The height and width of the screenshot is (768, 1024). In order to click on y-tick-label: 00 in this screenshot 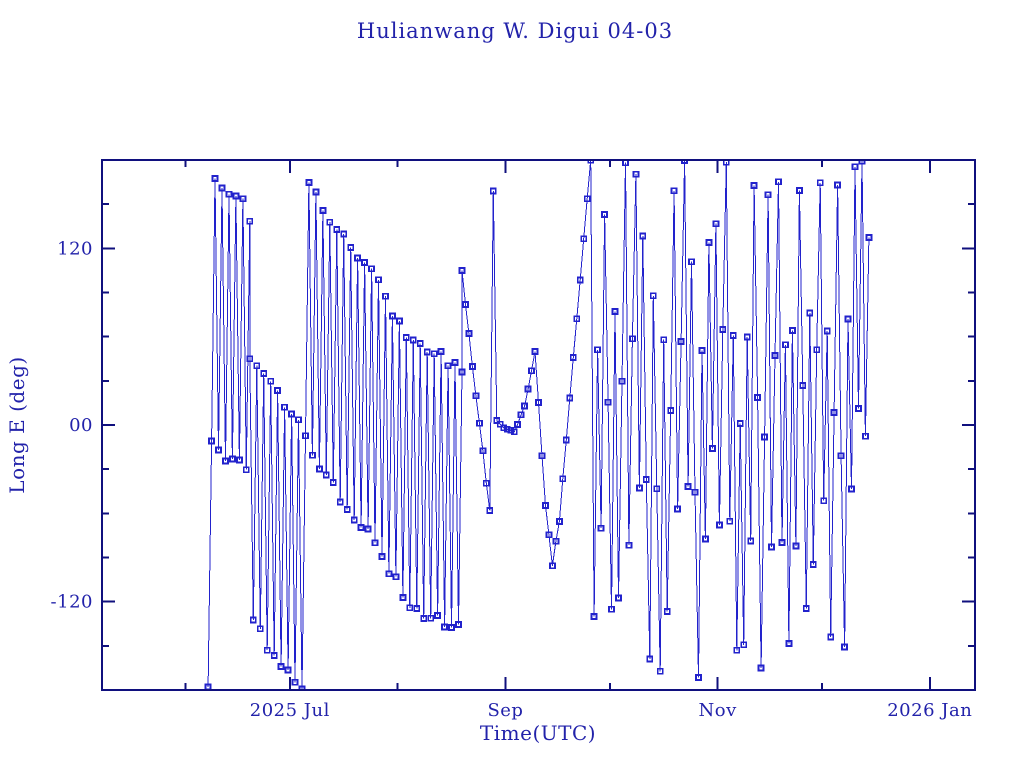, I will do `click(81, 425)`.